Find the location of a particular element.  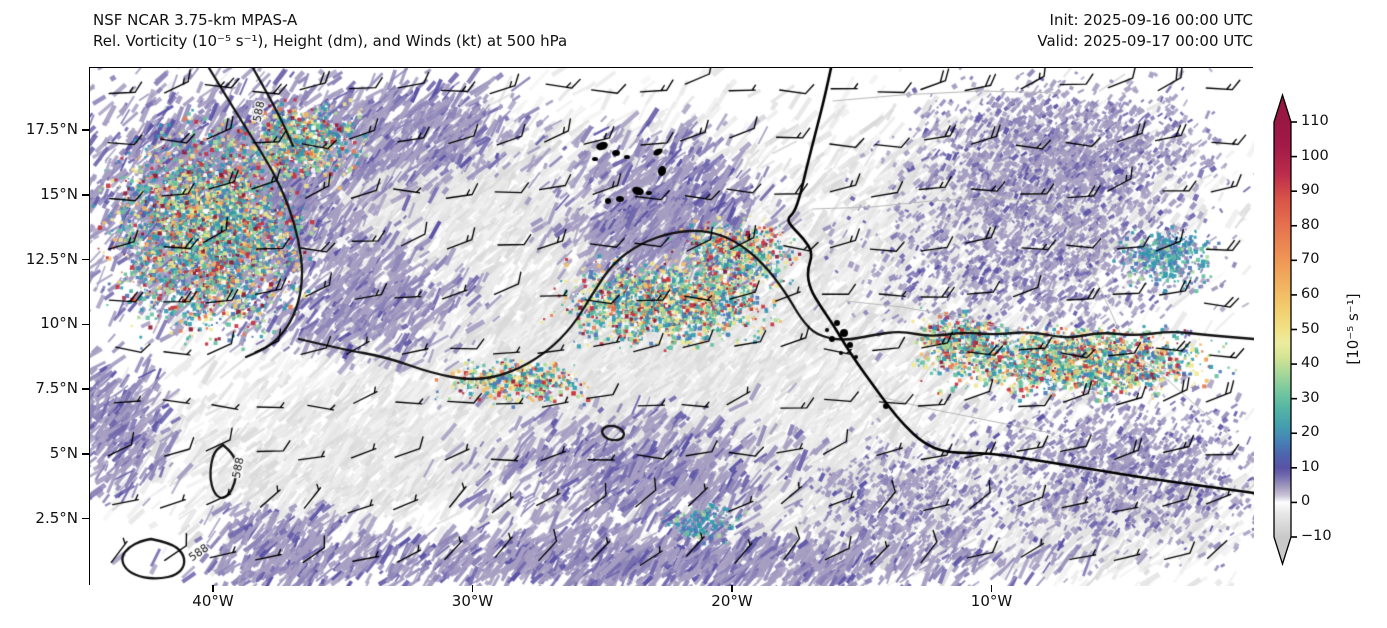

y-axis-tick-label: 15°N is located at coordinates (59, 193).